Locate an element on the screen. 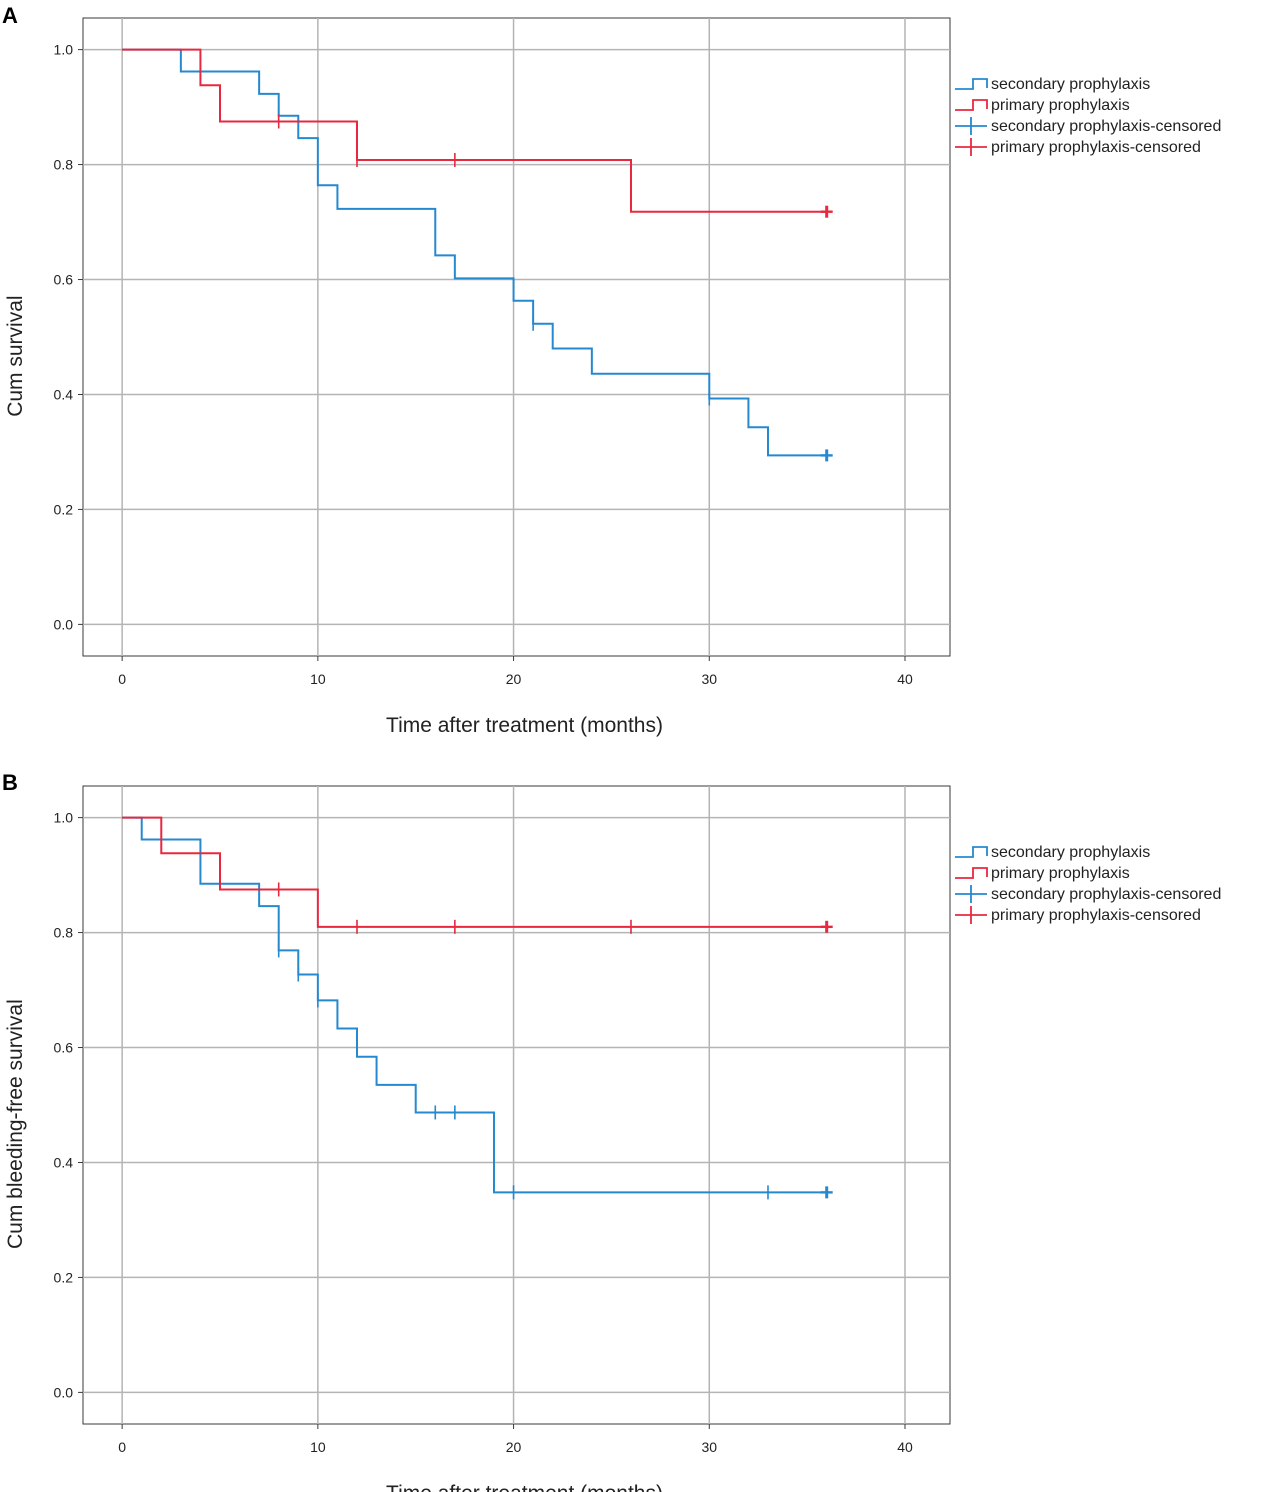  y-axis-title: Cum survival is located at coordinates (15, 355).